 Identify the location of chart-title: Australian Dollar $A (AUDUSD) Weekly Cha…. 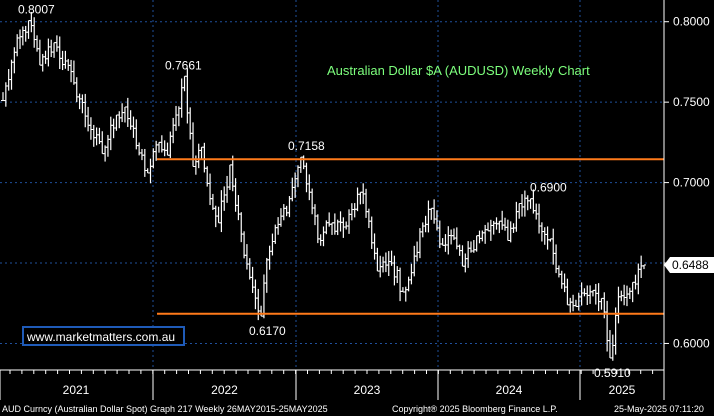
(458, 70).